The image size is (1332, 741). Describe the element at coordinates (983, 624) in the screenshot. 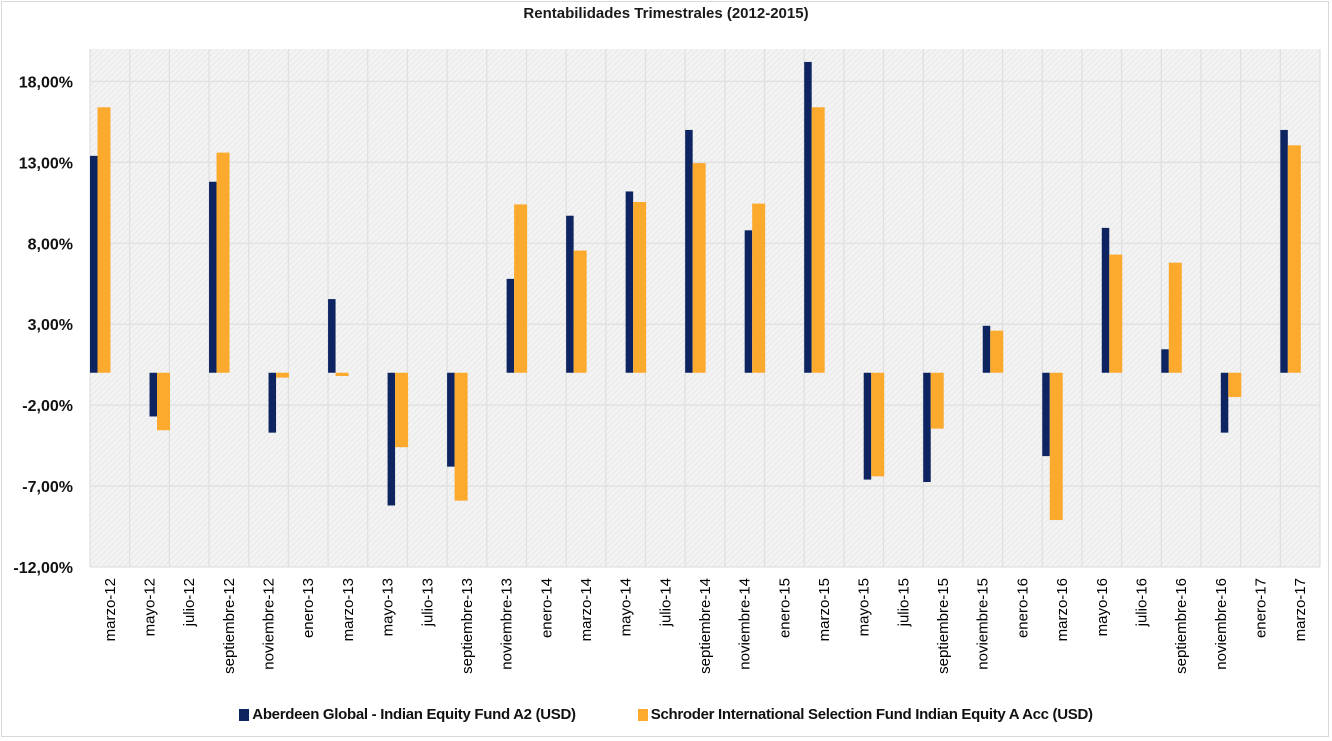

I see `x-tick-label: noviembre-15` at that location.